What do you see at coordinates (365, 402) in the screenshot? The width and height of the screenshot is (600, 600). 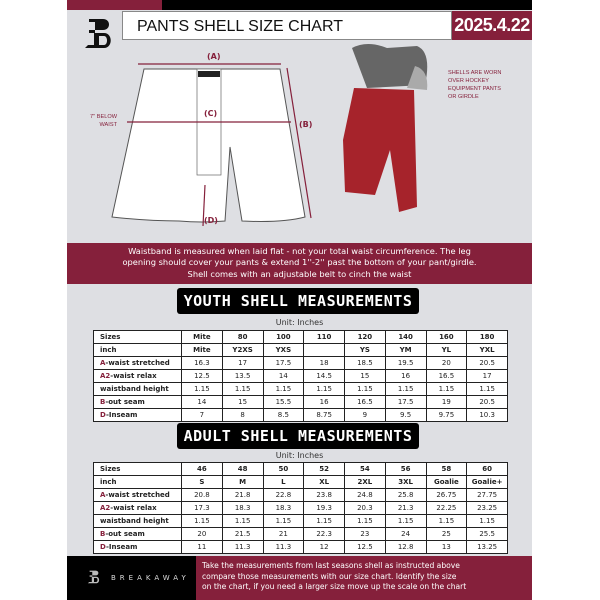 I see `table-cell: 16.5` at bounding box center [365, 402].